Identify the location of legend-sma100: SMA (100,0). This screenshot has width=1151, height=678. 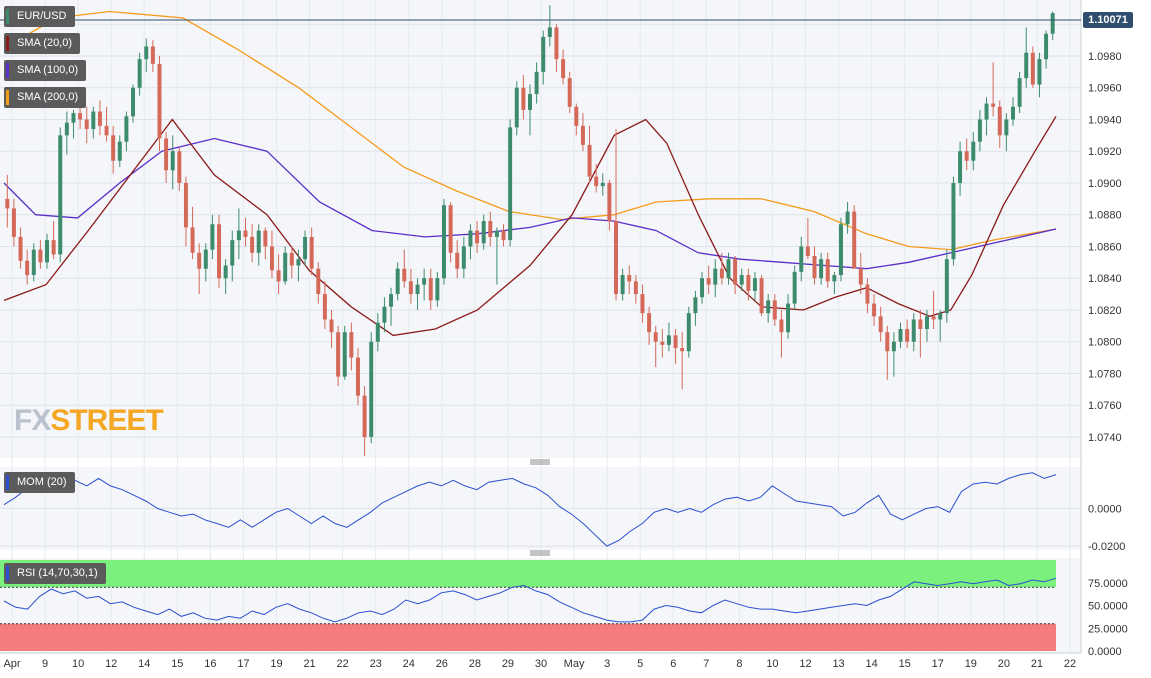
(45, 70).